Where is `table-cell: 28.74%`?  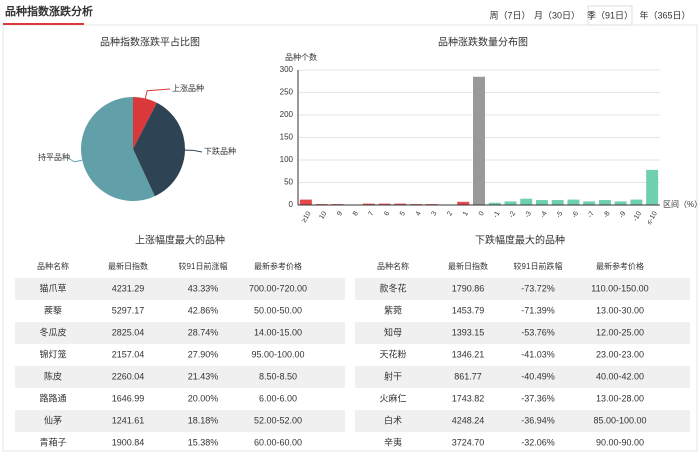 table-cell: 28.74% is located at coordinates (203, 332).